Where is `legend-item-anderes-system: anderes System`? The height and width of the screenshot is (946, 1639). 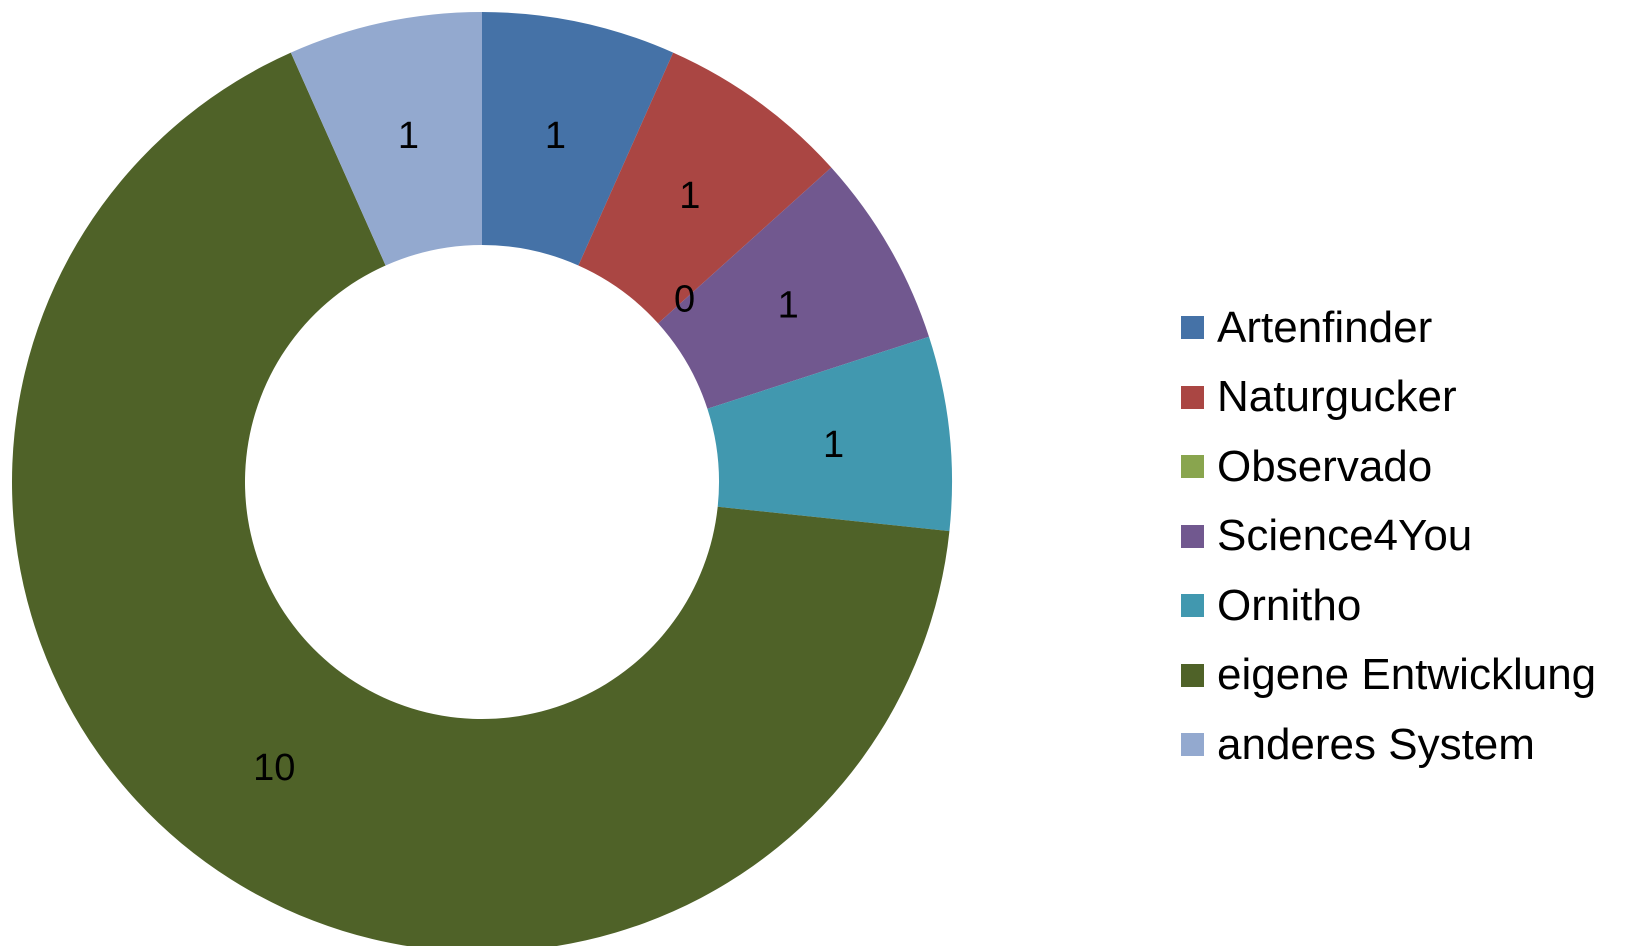 legend-item-anderes-system: anderes System is located at coordinates (1388, 745).